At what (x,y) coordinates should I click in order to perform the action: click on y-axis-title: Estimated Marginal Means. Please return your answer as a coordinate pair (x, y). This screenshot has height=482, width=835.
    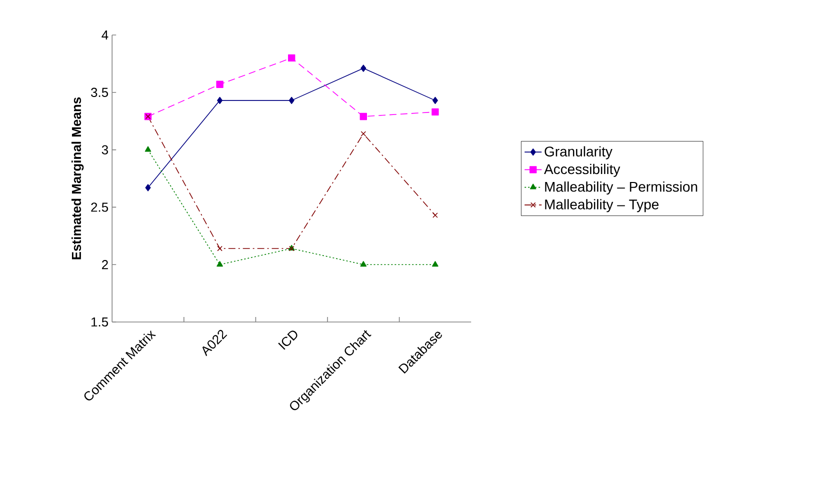
    Looking at the image, I should click on (77, 178).